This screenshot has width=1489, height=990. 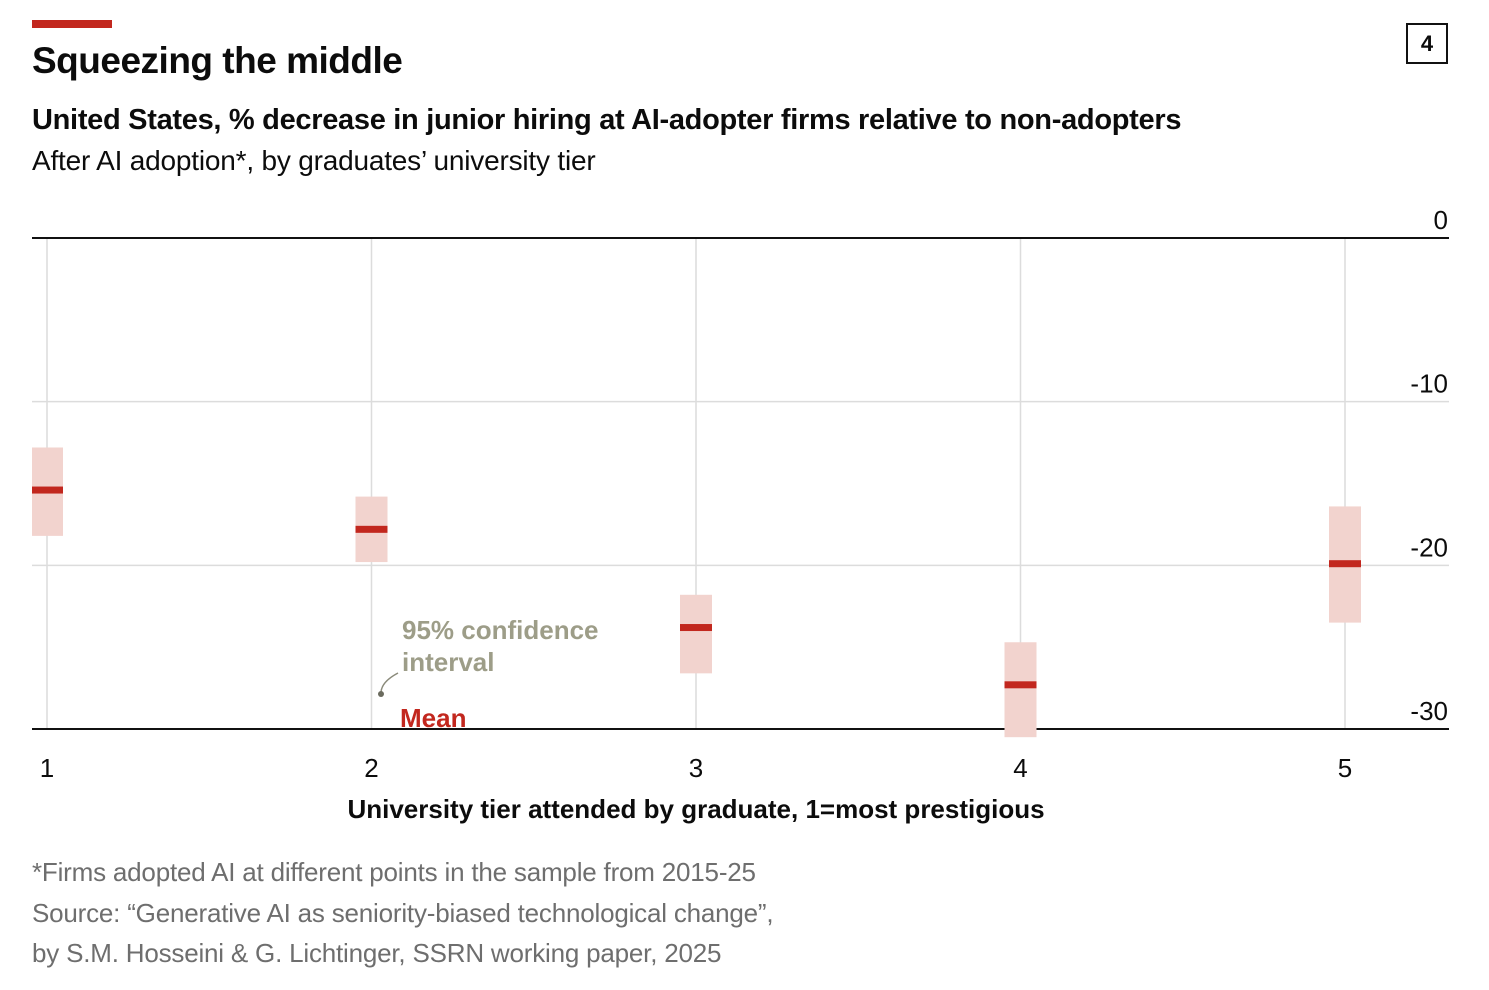 I want to click on x-tick-label: 5, so click(x=1345, y=768).